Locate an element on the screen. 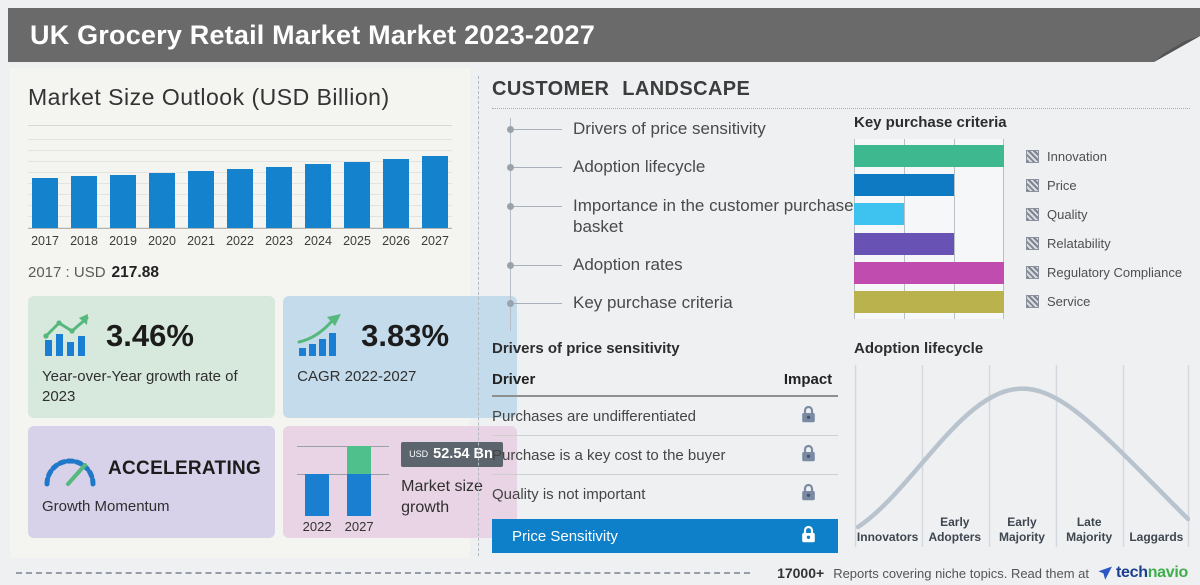  driver-label: Purchase is a key cost to the buyer is located at coordinates (609, 455).